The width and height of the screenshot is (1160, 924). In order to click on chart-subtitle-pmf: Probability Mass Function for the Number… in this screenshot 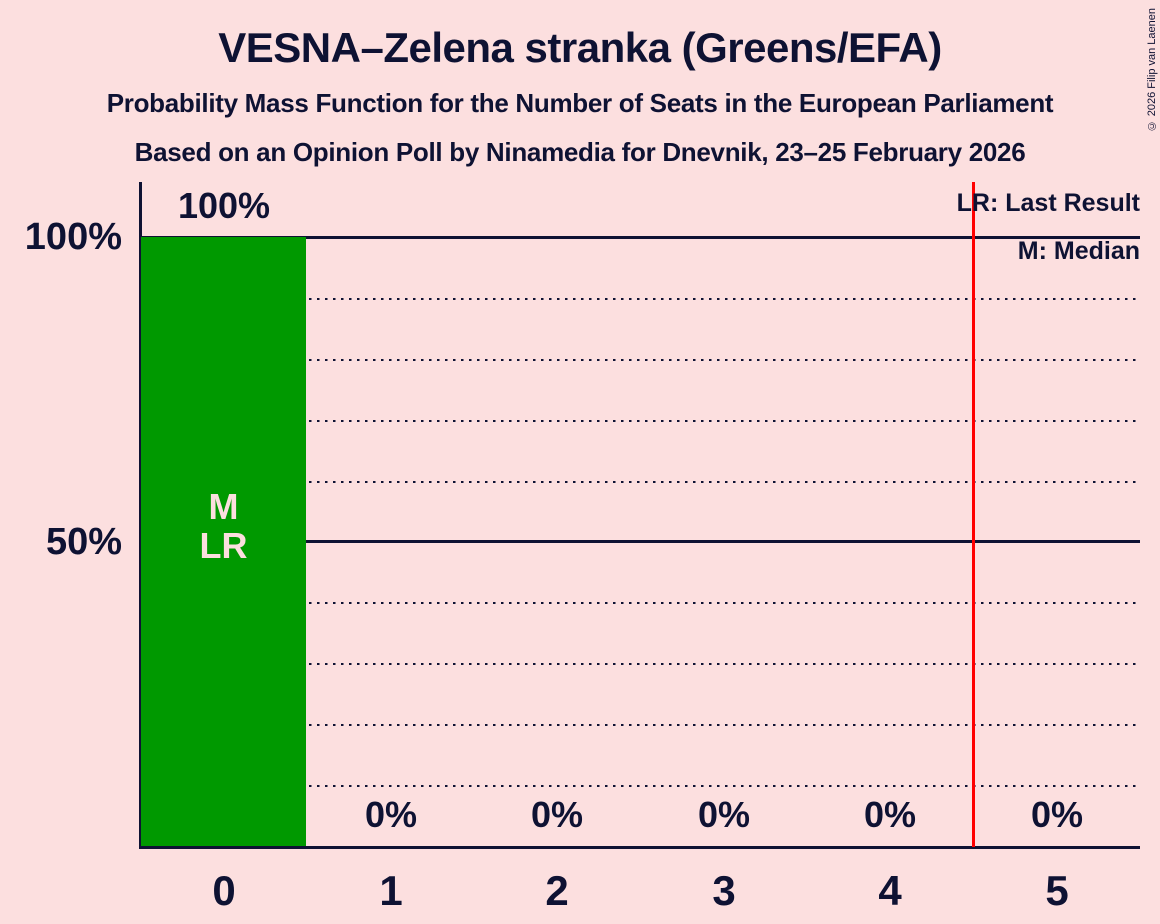, I will do `click(580, 103)`.